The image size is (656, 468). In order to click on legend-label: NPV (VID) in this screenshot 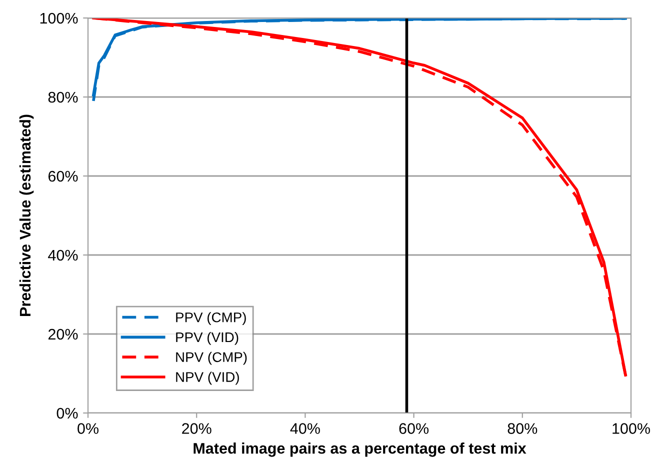, I will do `click(207, 378)`.